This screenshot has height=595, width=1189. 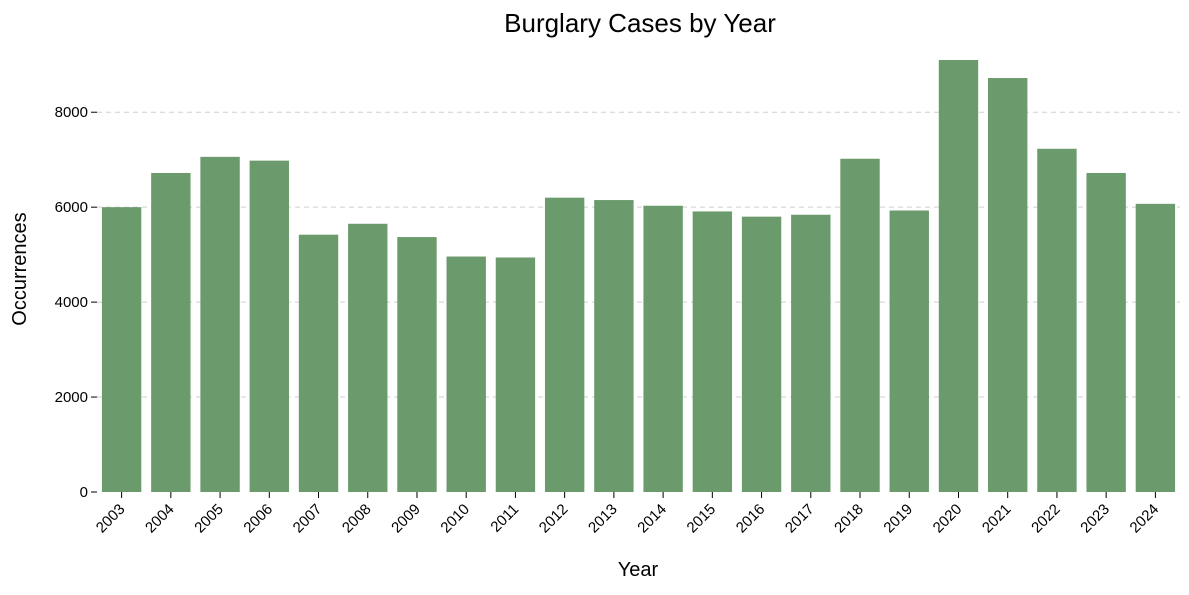 I want to click on x-tick-label-2024: 2024, so click(x=1145, y=519).